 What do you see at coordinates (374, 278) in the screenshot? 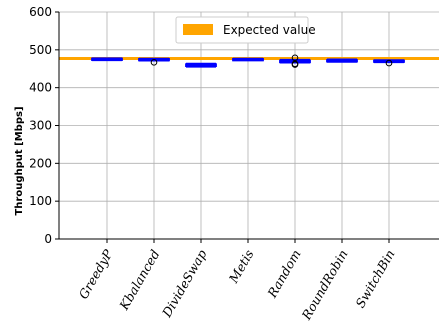
I see `x-tick-label: SwitchBin` at bounding box center [374, 278].